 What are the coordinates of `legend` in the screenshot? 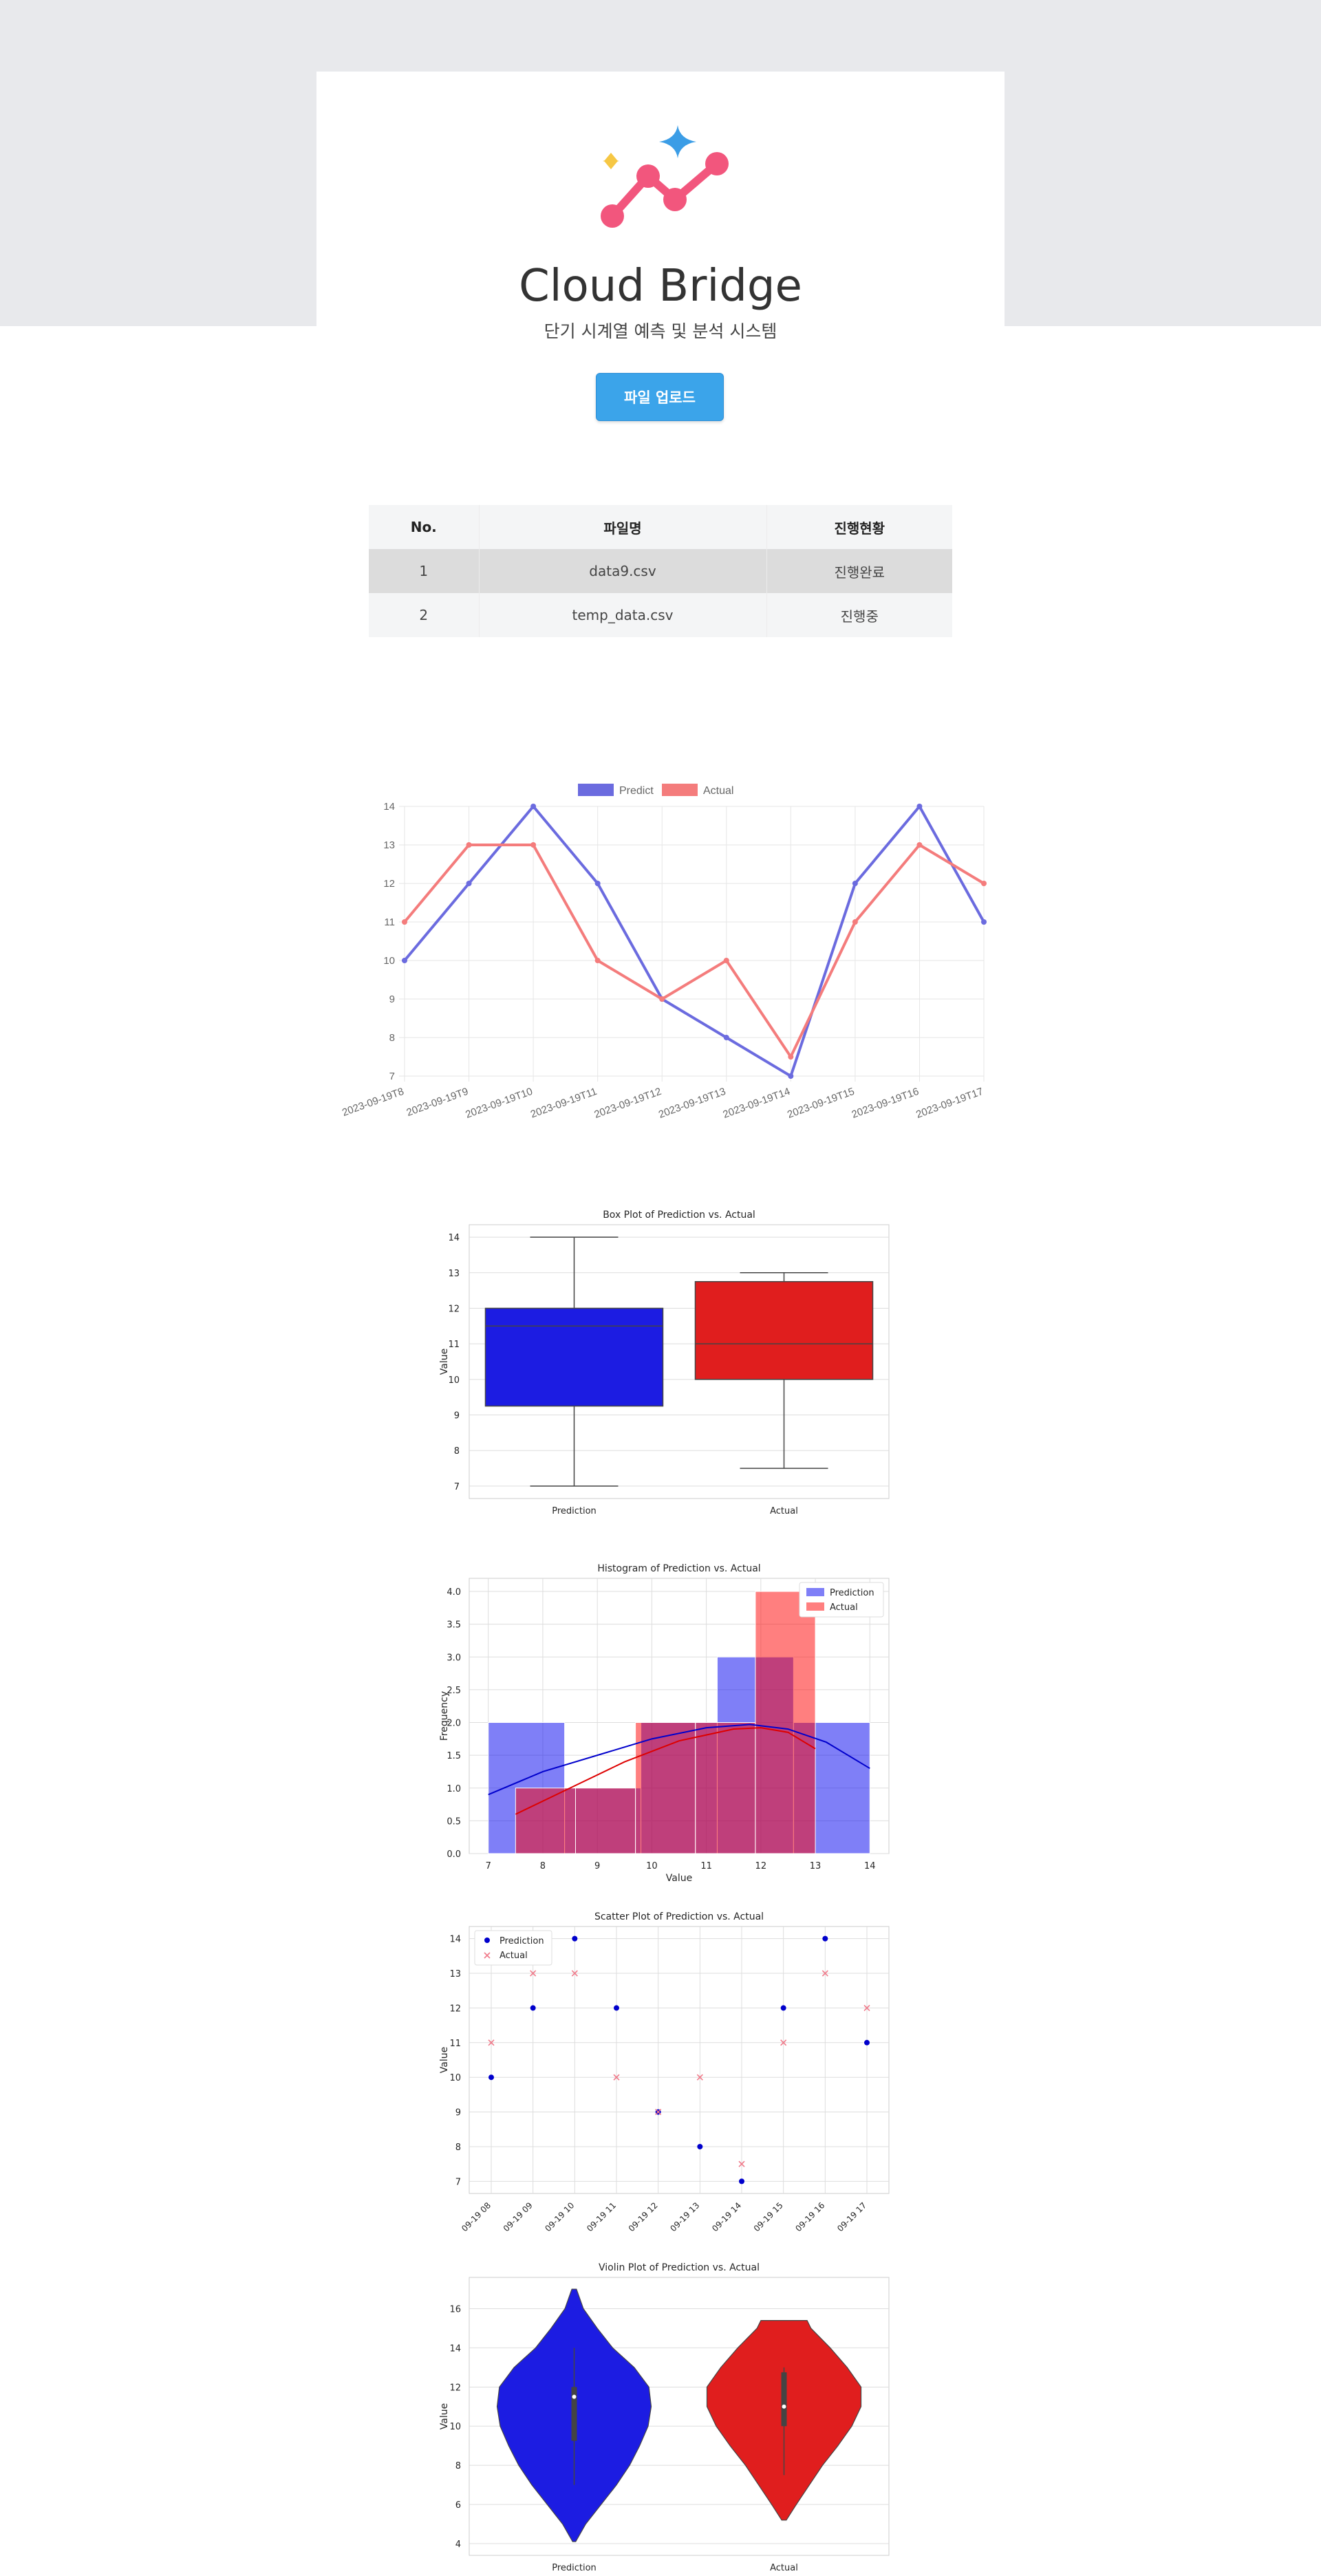 It's located at (513, 1948).